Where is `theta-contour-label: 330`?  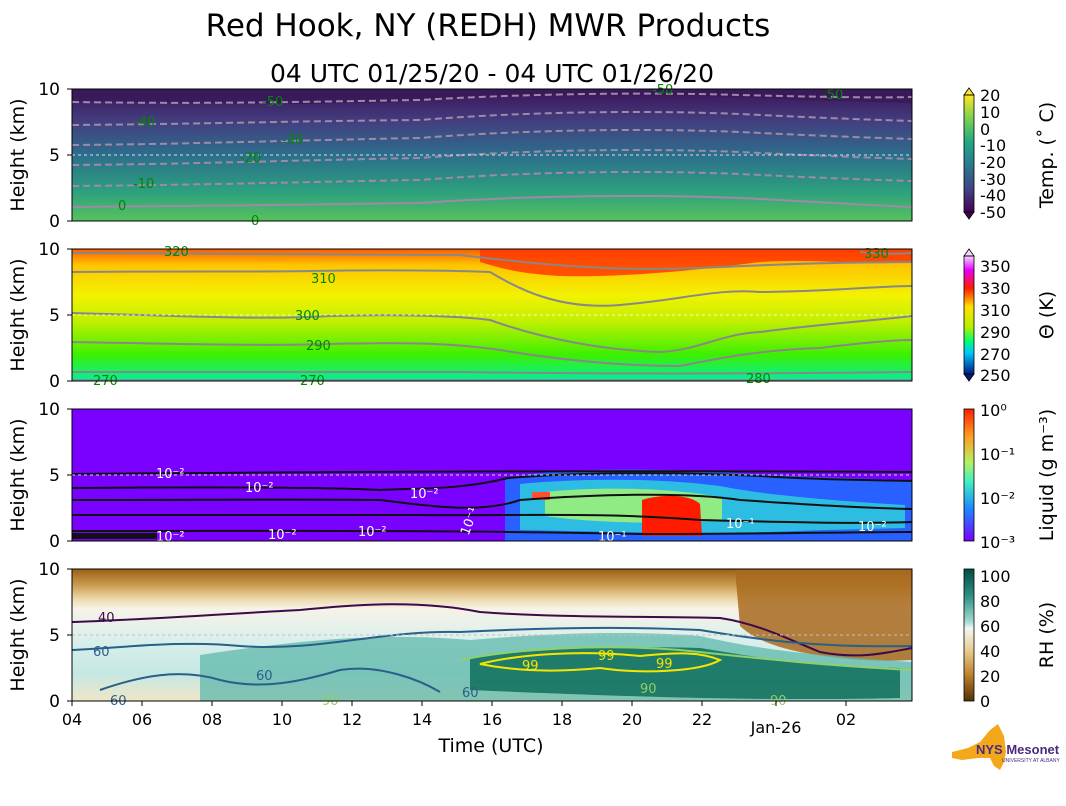 theta-contour-label: 330 is located at coordinates (876, 254).